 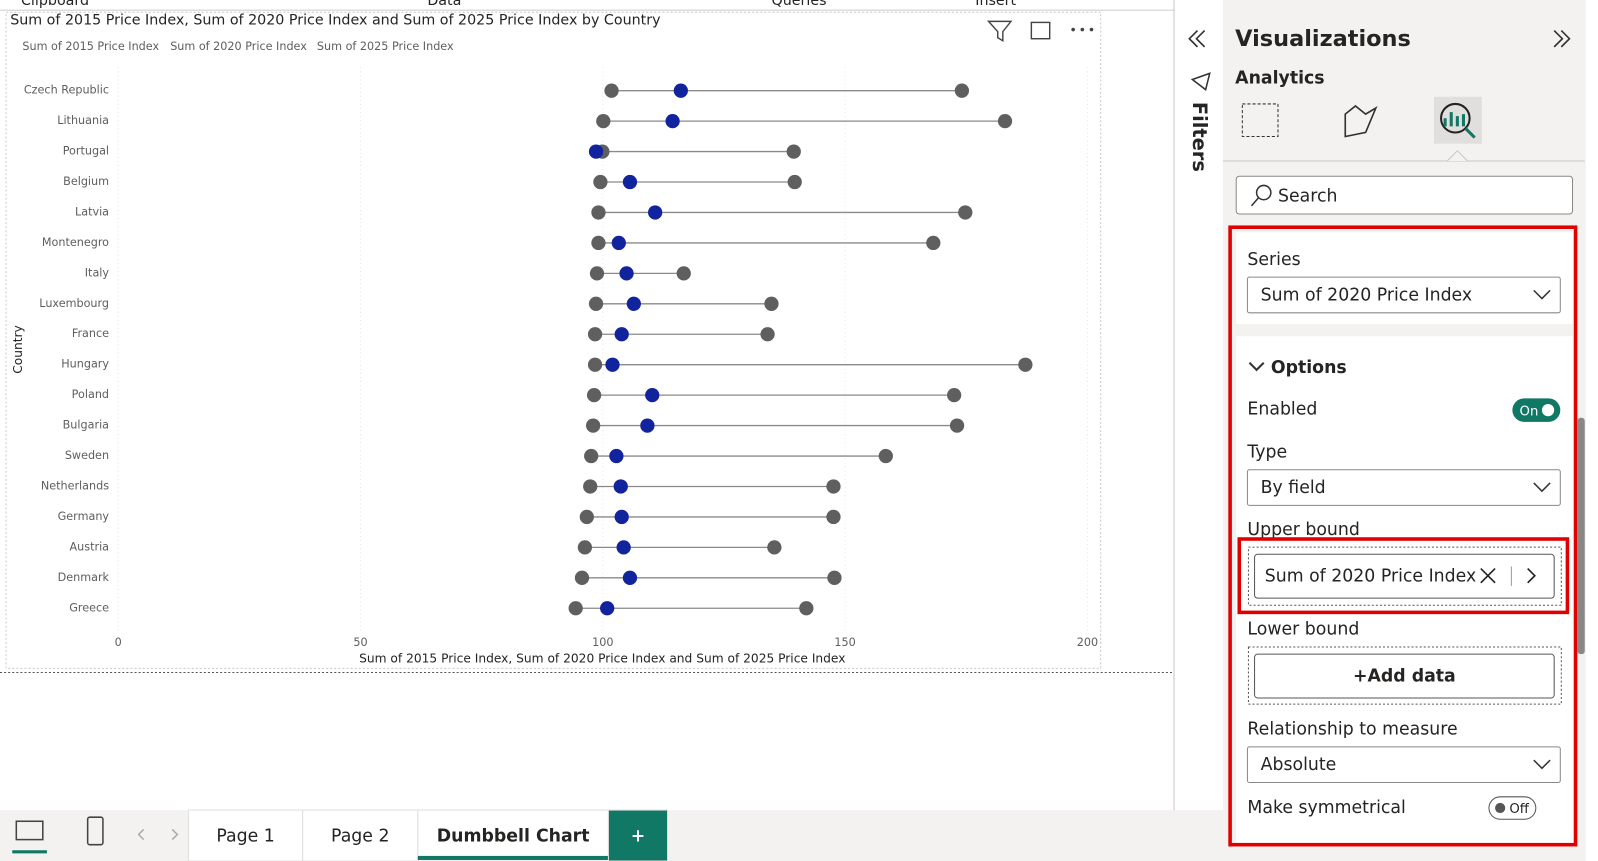 I want to click on filter-icon, so click(x=999, y=31).